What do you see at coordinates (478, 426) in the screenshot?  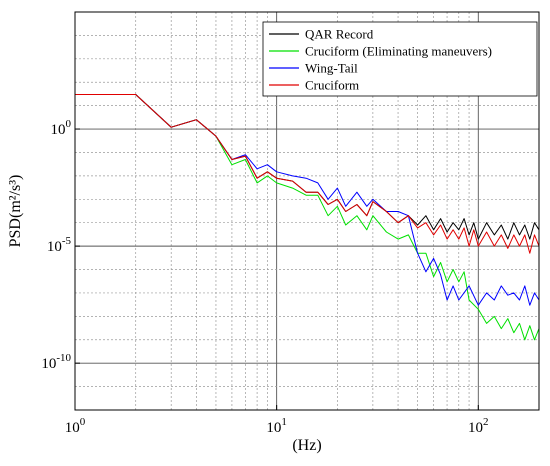 I see `x-tick-label: 10²` at bounding box center [478, 426].